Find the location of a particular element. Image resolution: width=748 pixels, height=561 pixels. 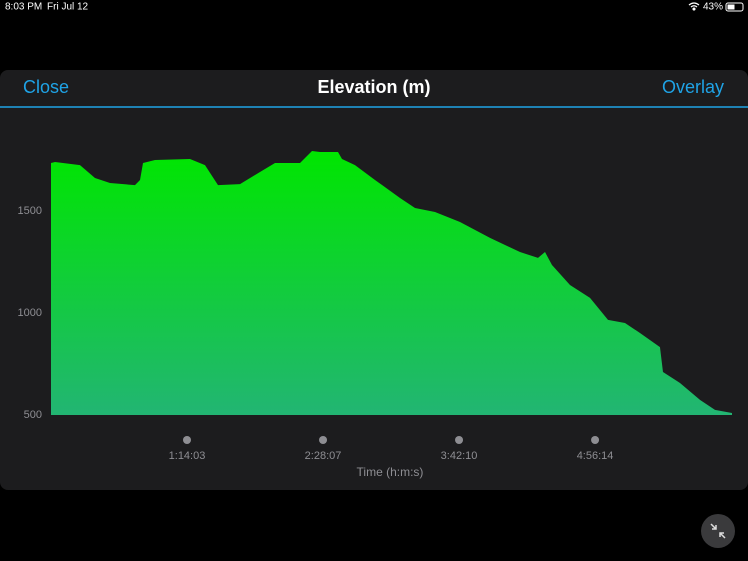

minimize-button is located at coordinates (718, 531).